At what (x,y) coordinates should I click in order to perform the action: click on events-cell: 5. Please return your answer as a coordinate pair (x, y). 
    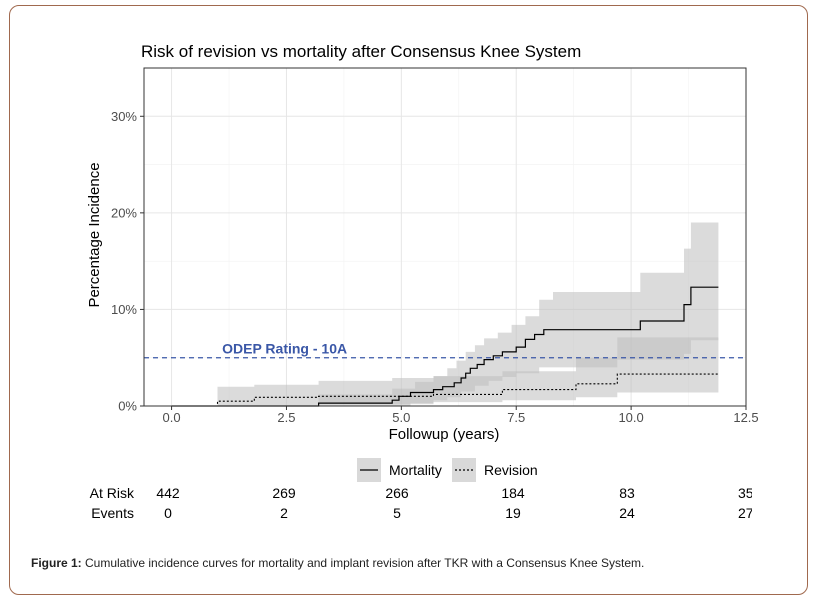
    Looking at the image, I should click on (397, 513).